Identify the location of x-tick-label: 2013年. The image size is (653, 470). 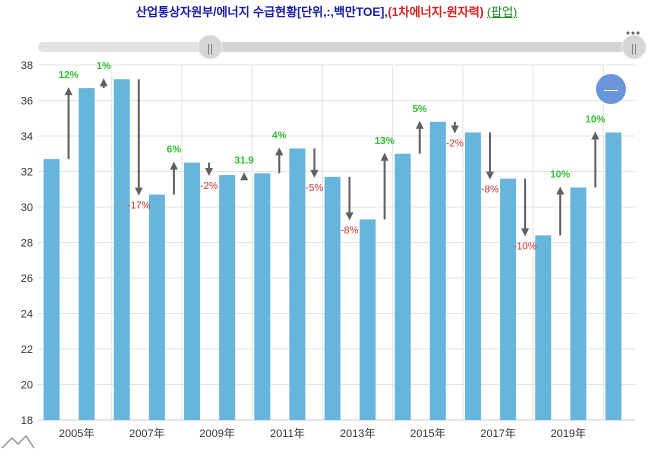
(357, 433).